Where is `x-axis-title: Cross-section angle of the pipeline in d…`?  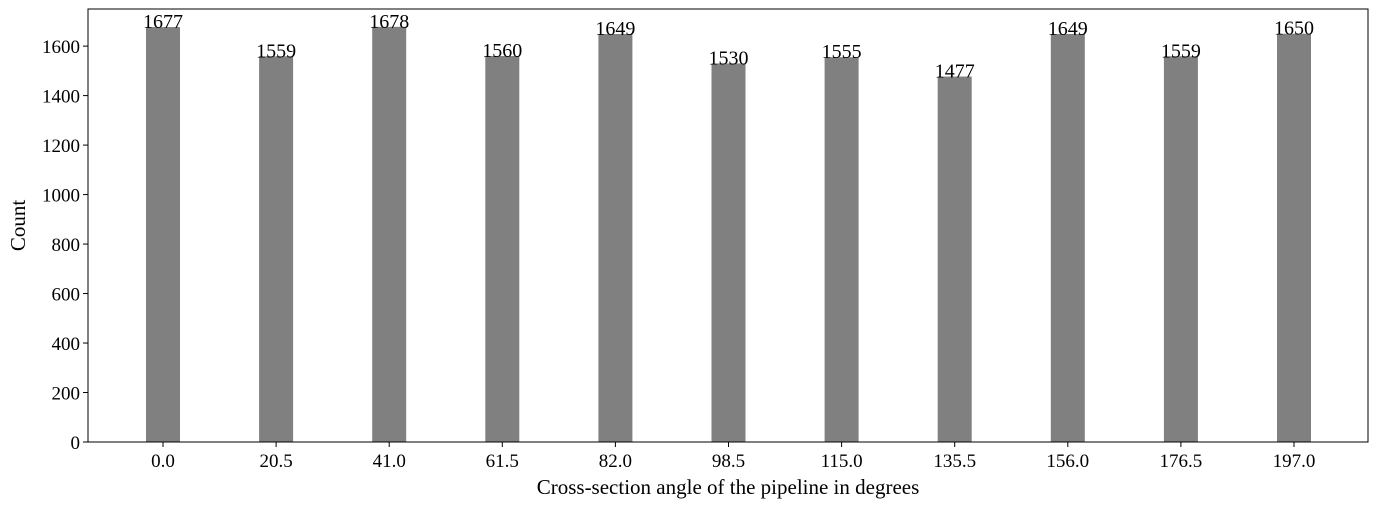 x-axis-title: Cross-section angle of the pipeline in d… is located at coordinates (728, 487).